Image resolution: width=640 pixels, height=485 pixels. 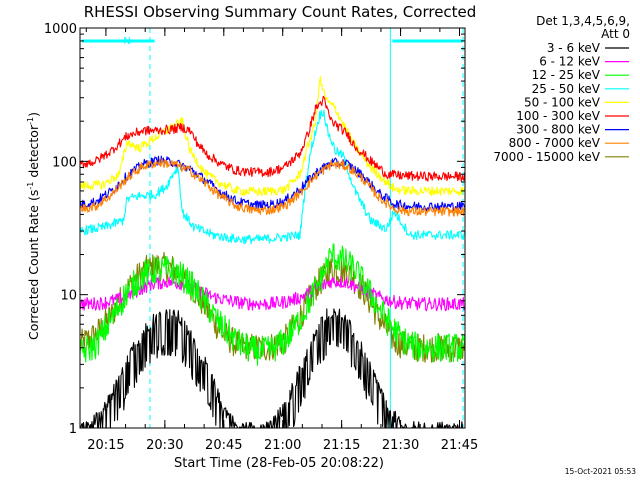 I want to click on legend-entry-25-50-kev: 25 - 50 keV, so click(x=580, y=89).